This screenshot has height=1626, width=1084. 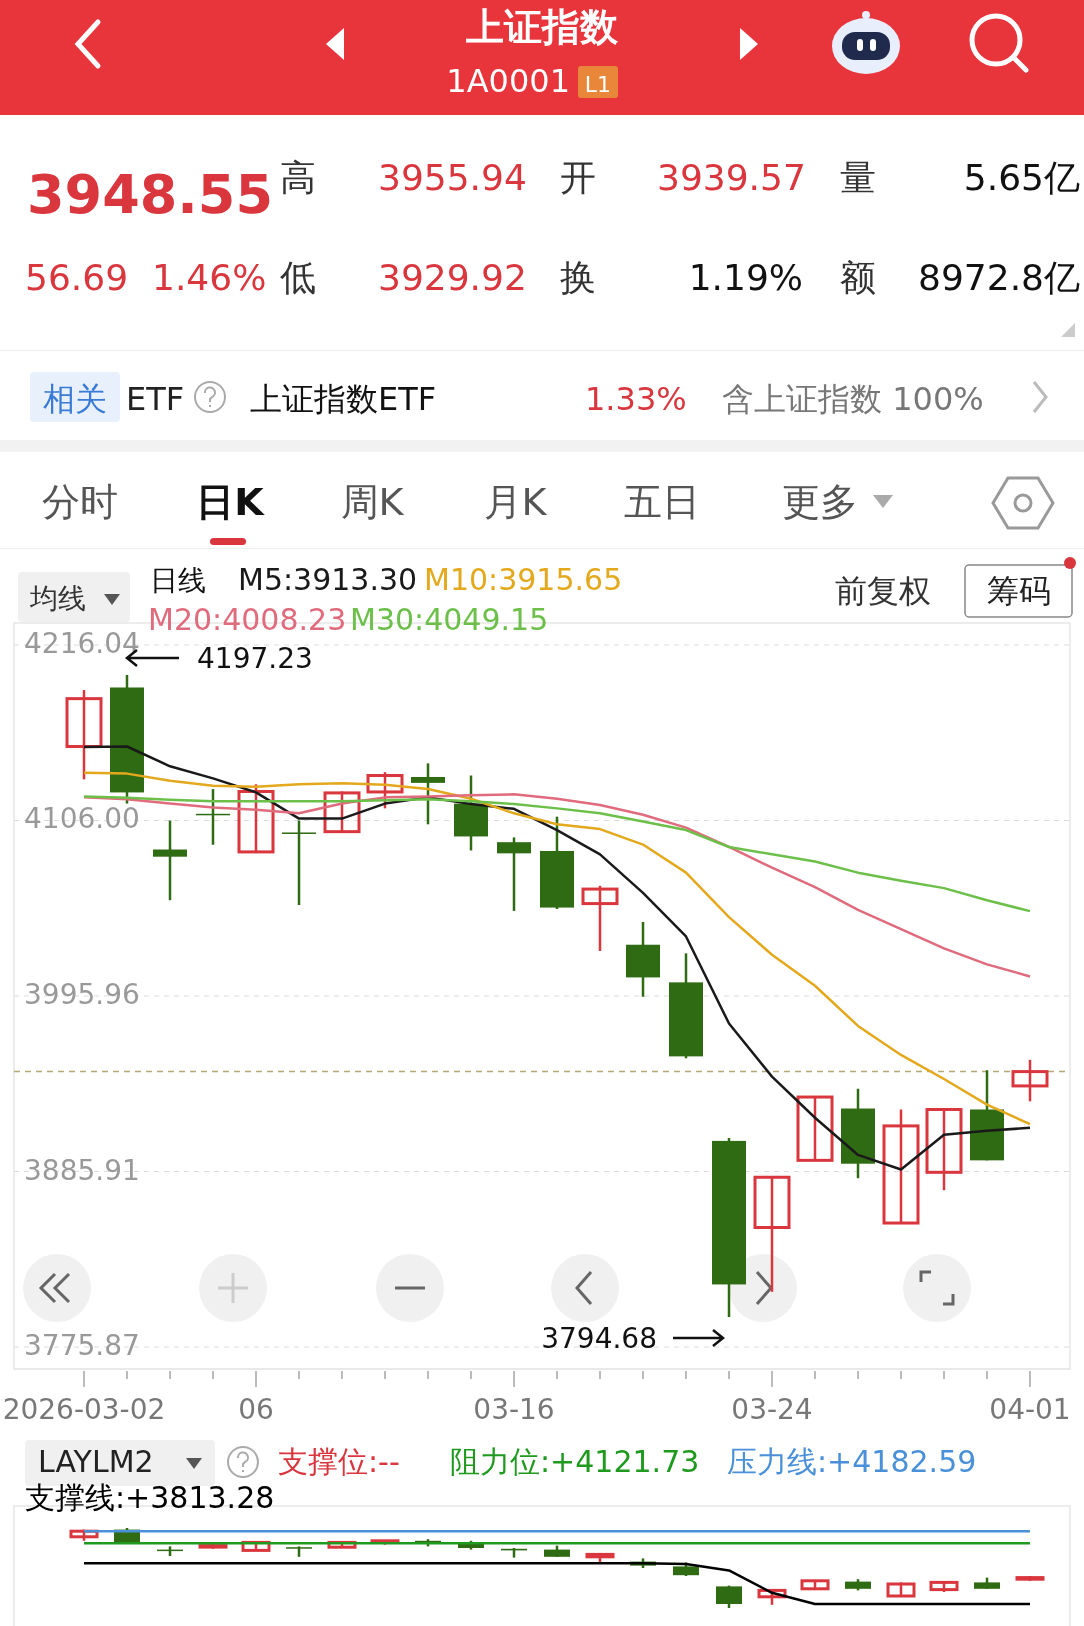 I want to click on y-tick-label: 4216.04, so click(x=82, y=643).